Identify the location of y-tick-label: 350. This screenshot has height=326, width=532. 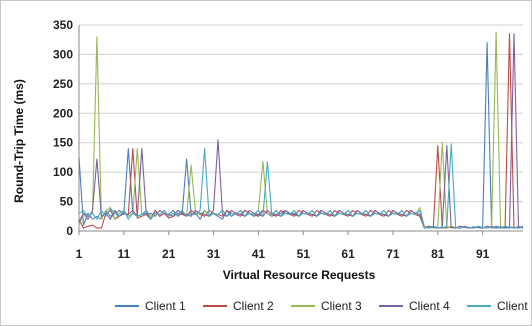
(63, 25).